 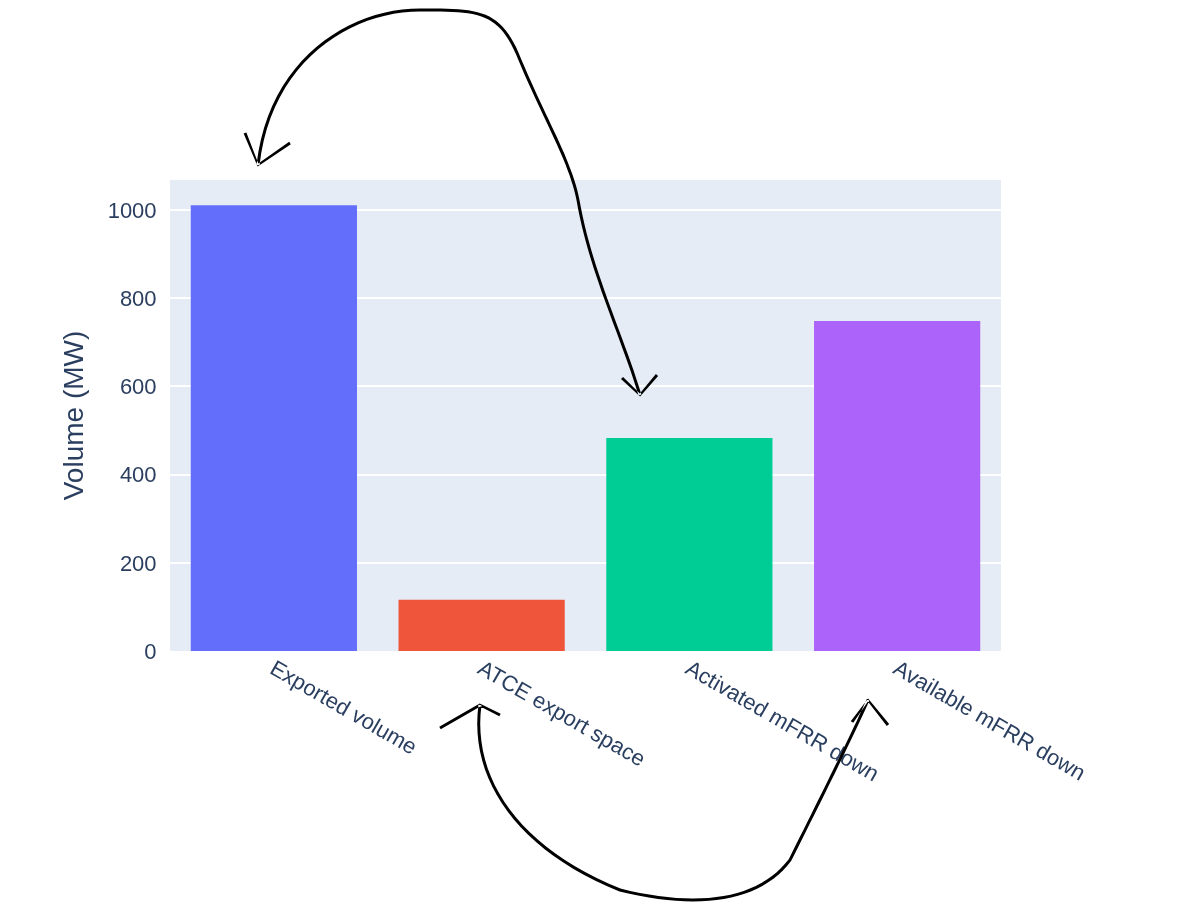 What do you see at coordinates (138, 563) in the screenshot?
I see `y-tick-label: 200` at bounding box center [138, 563].